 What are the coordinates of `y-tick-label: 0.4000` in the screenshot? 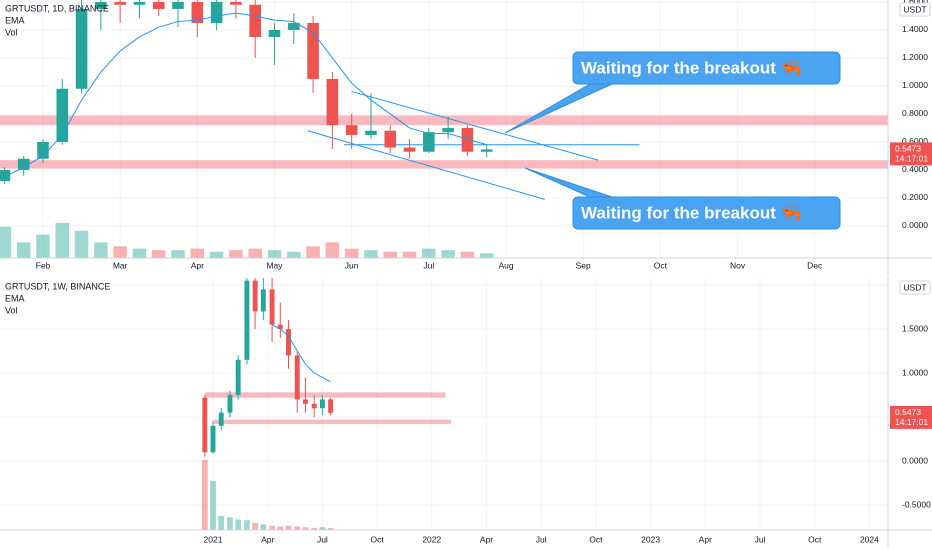 It's located at (915, 169).